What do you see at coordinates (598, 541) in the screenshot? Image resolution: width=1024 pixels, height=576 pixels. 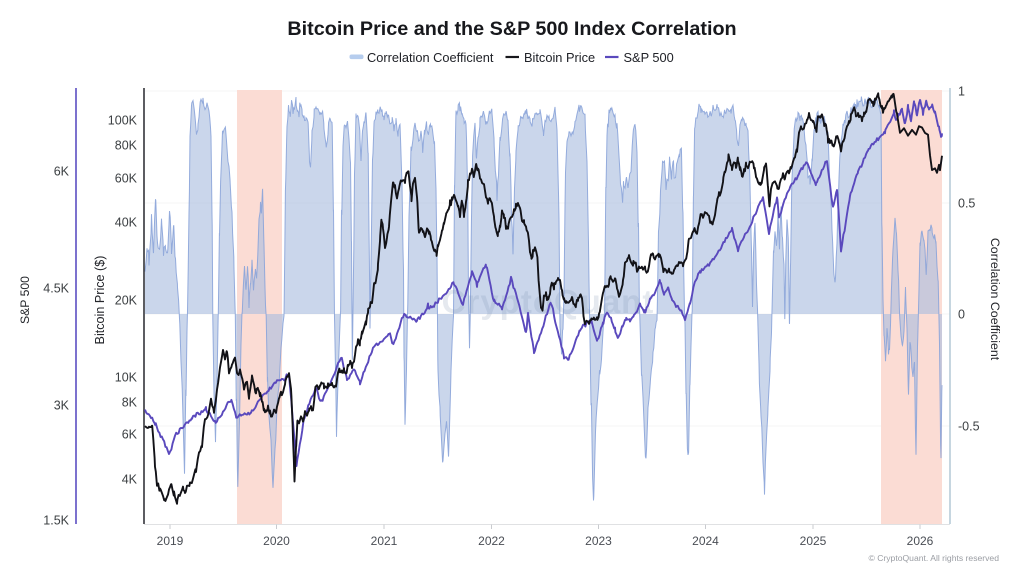 I see `svg-text: 2023` at bounding box center [598, 541].